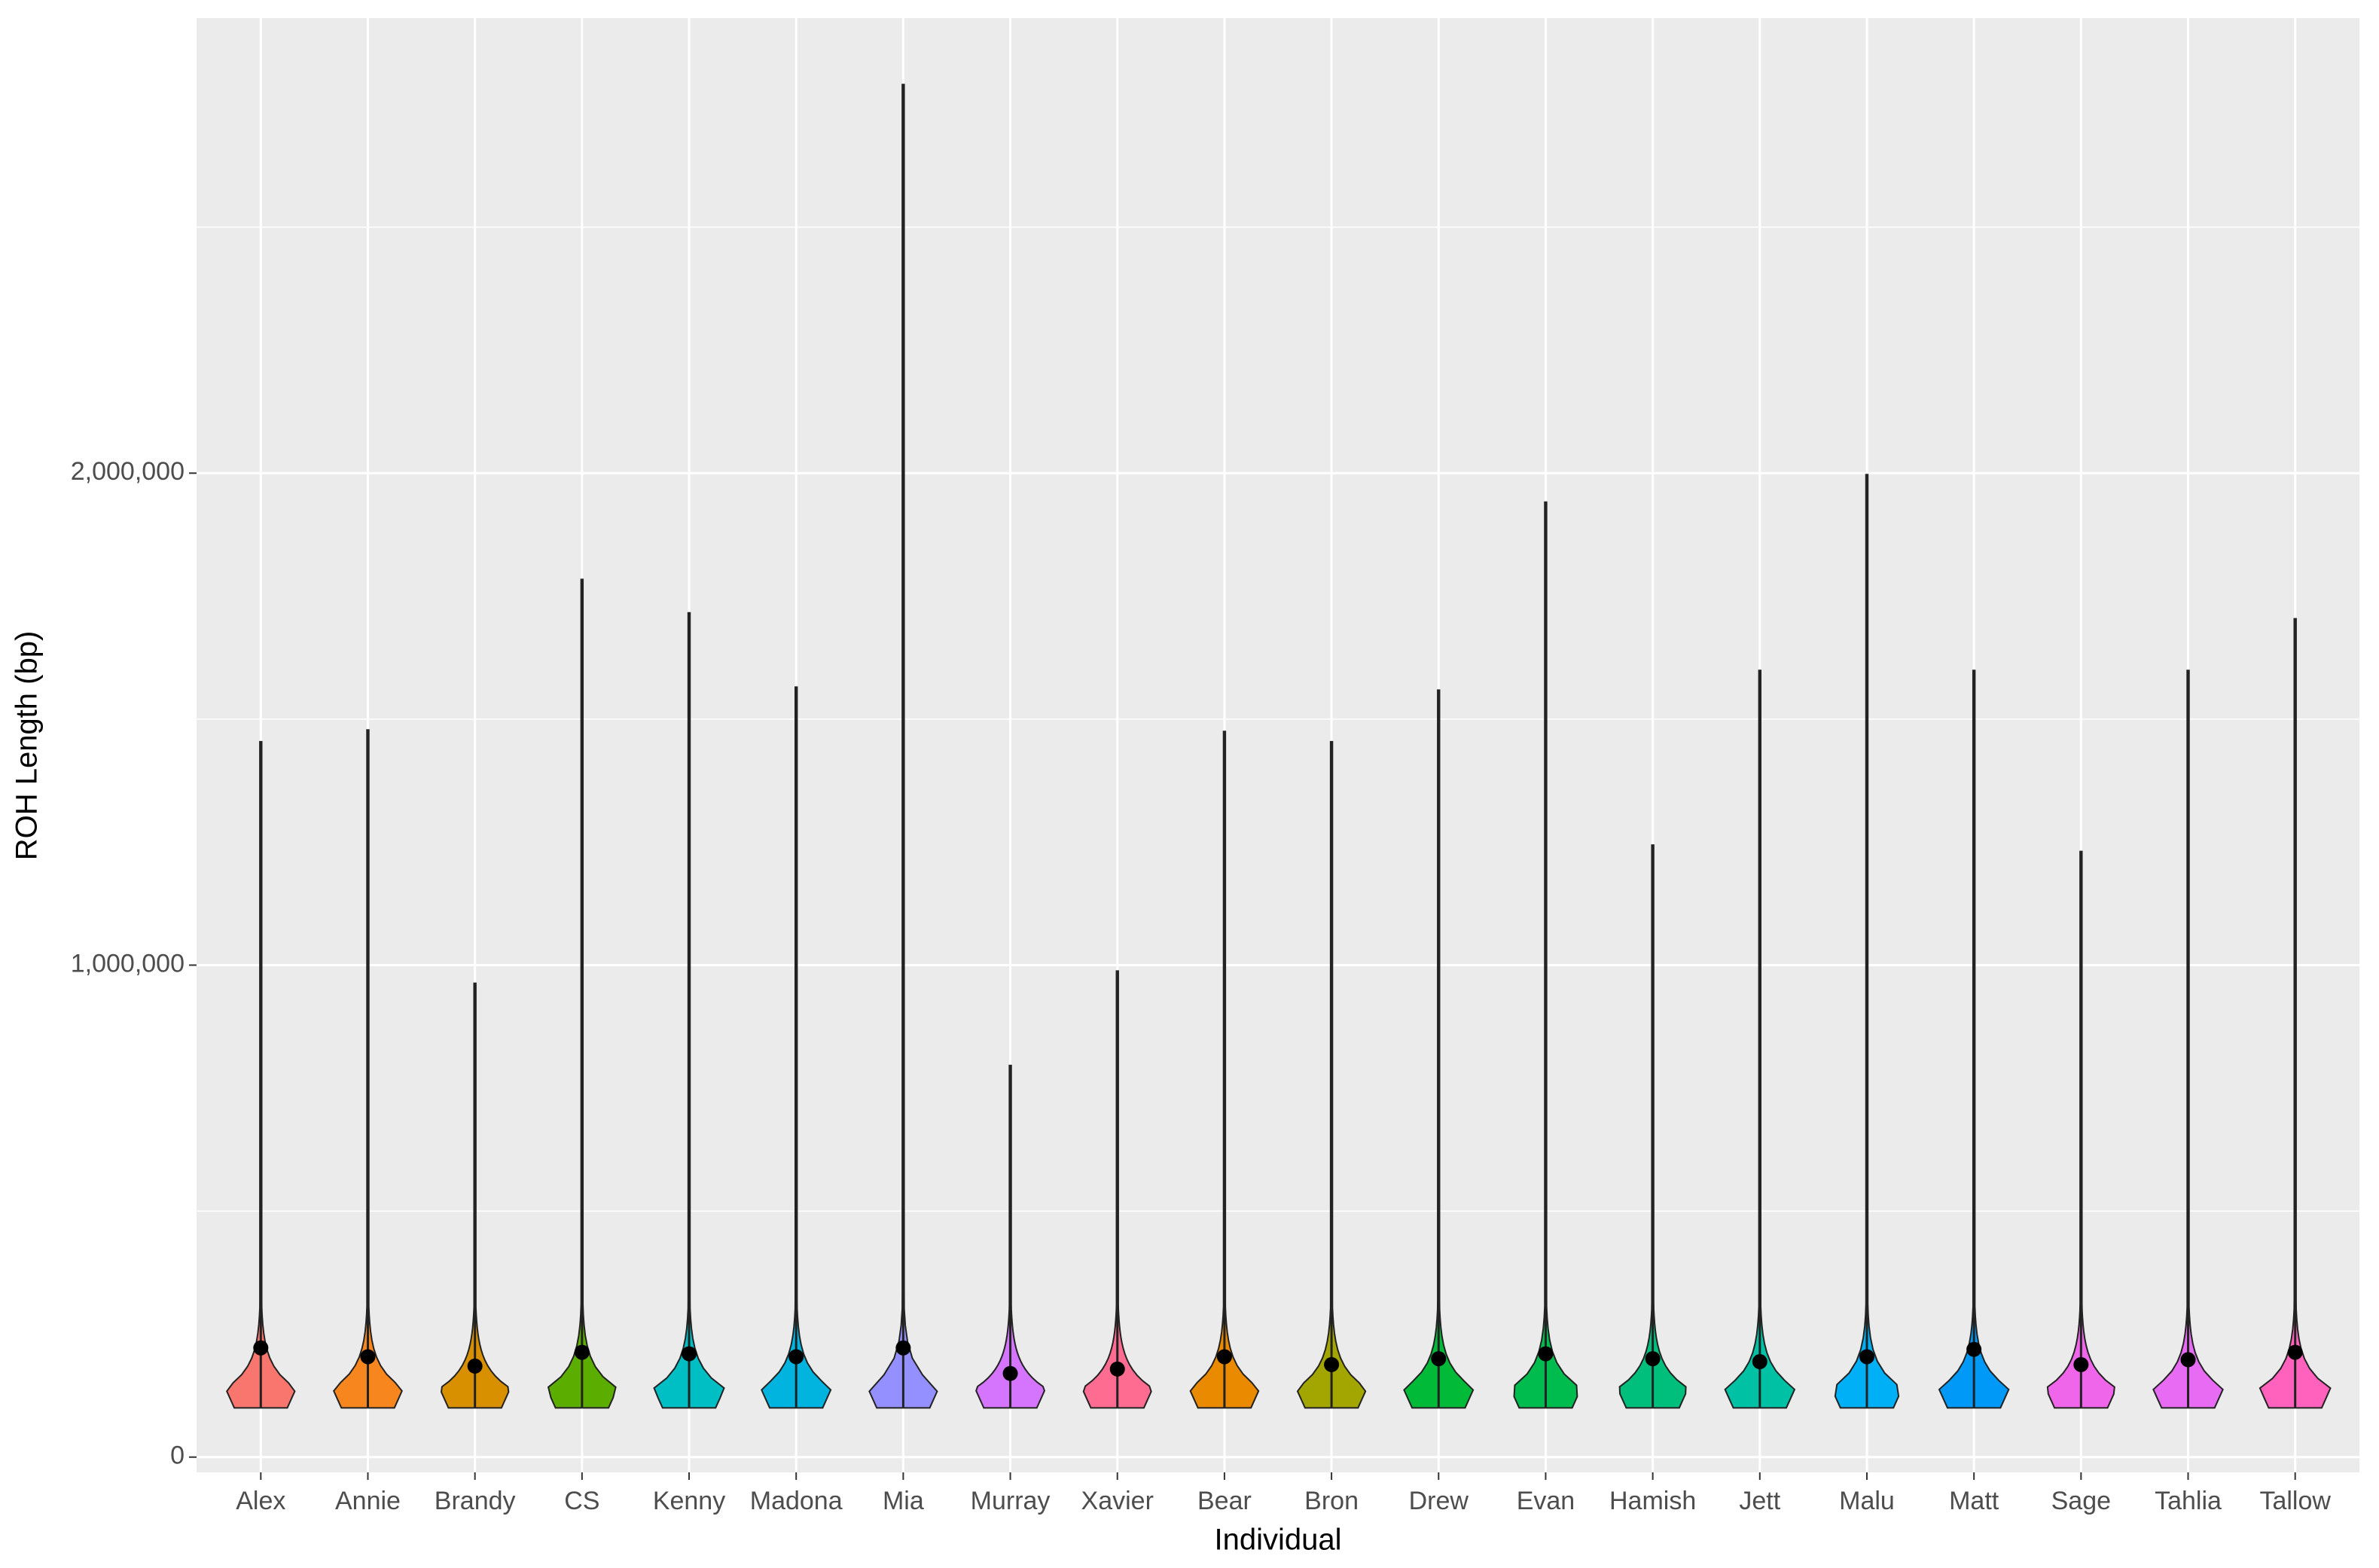  I want to click on x-tick-label: Sage, so click(2081, 1501).